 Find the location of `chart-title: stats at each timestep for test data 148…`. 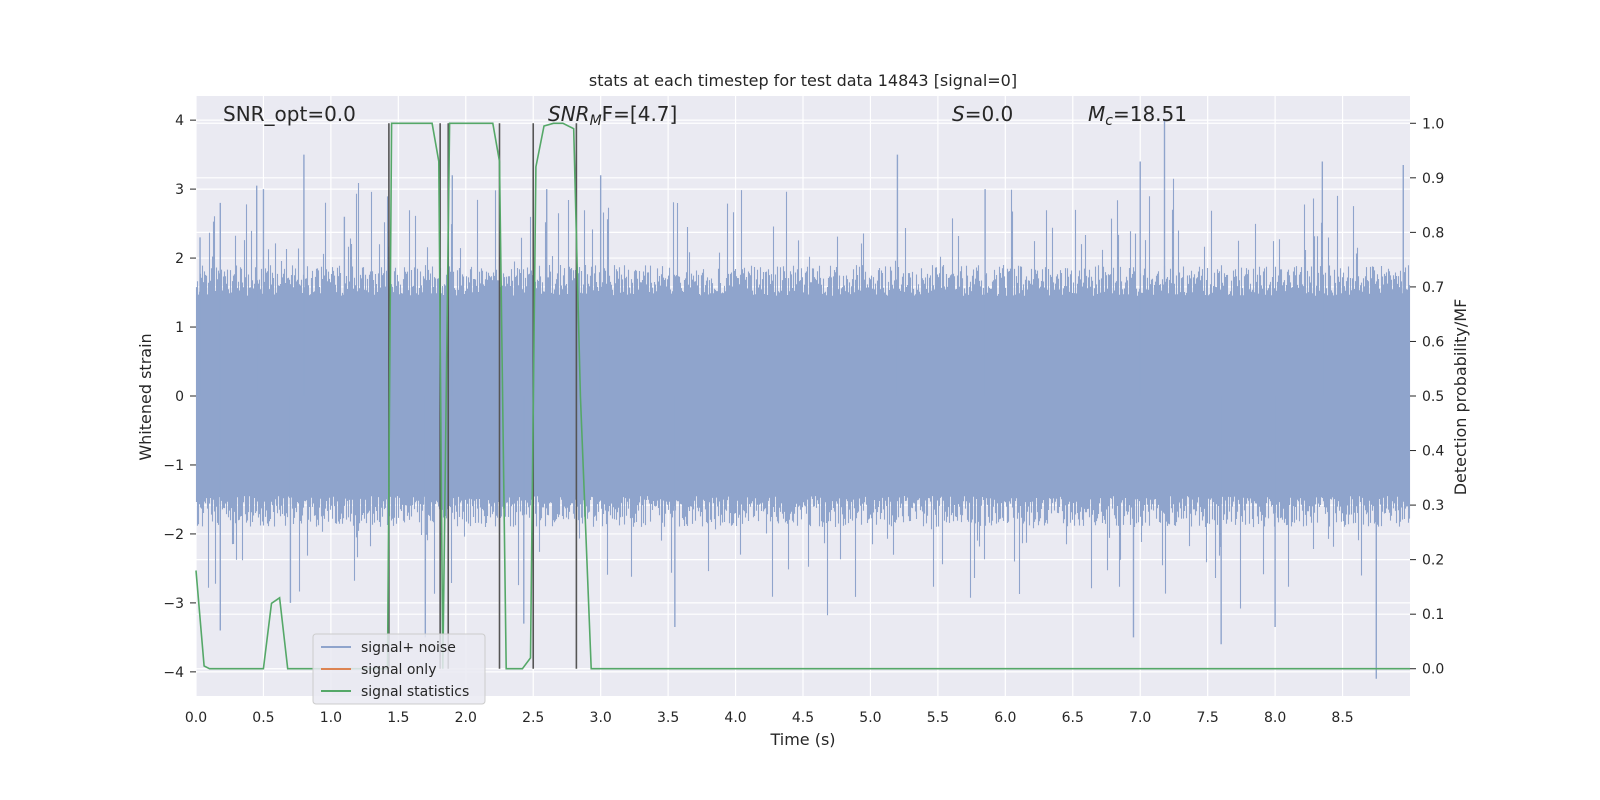

chart-title: stats at each timestep for test data 148… is located at coordinates (803, 80).